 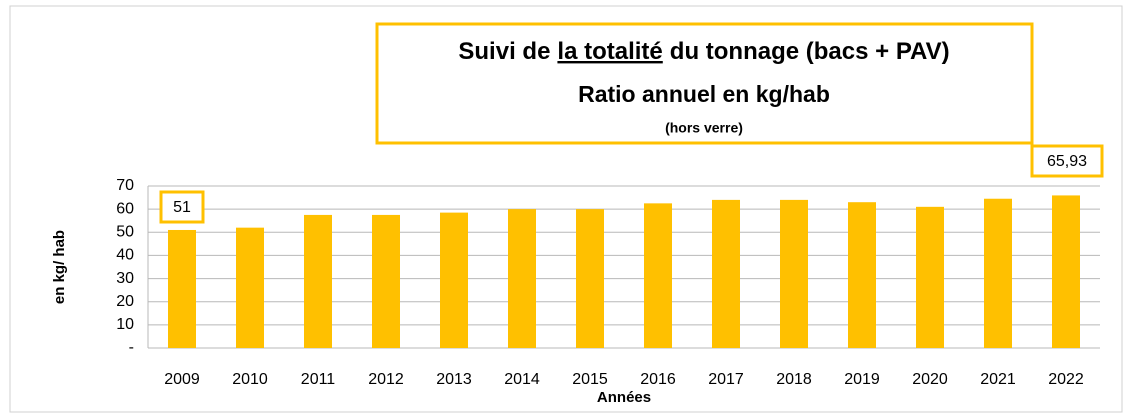 I want to click on x-tick-label: 2015, so click(x=590, y=379).